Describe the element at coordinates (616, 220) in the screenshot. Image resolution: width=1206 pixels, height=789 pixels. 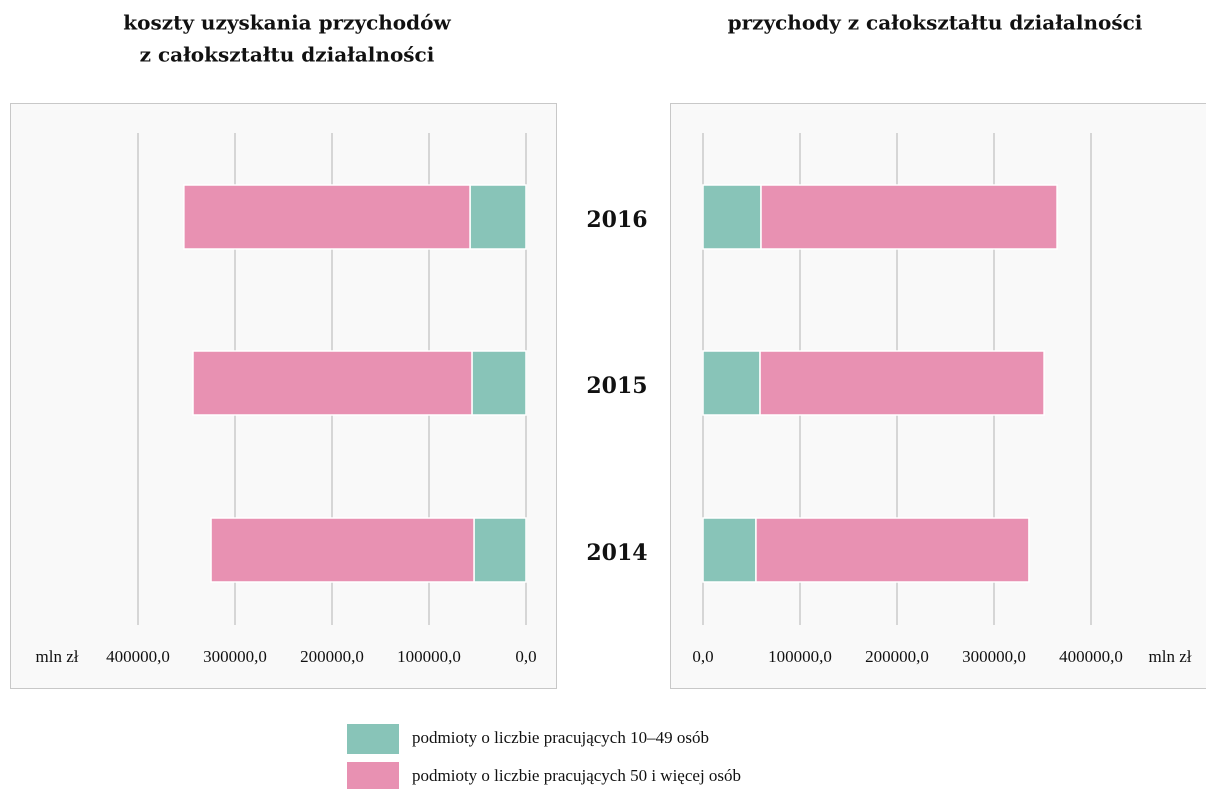
I see `category-label: 2016` at that location.